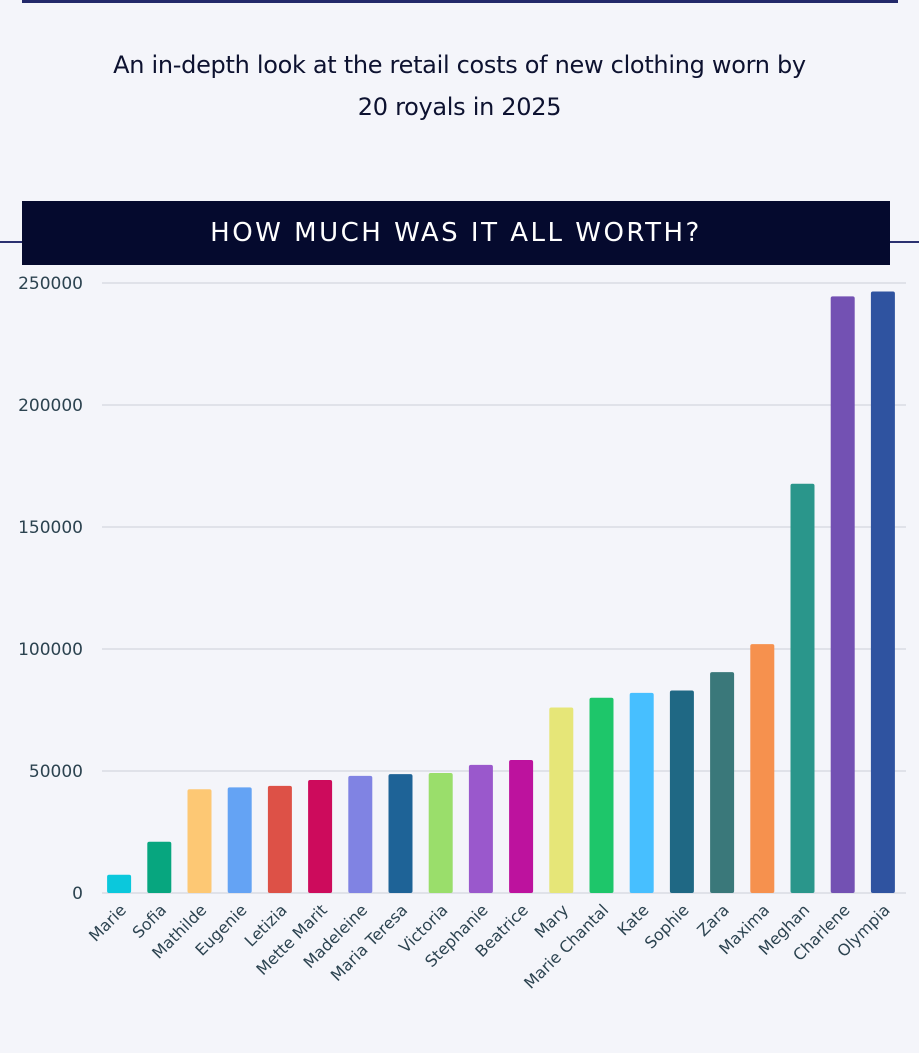 The height and width of the screenshot is (1053, 919). I want to click on x-tick-label: Marie, so click(107, 922).